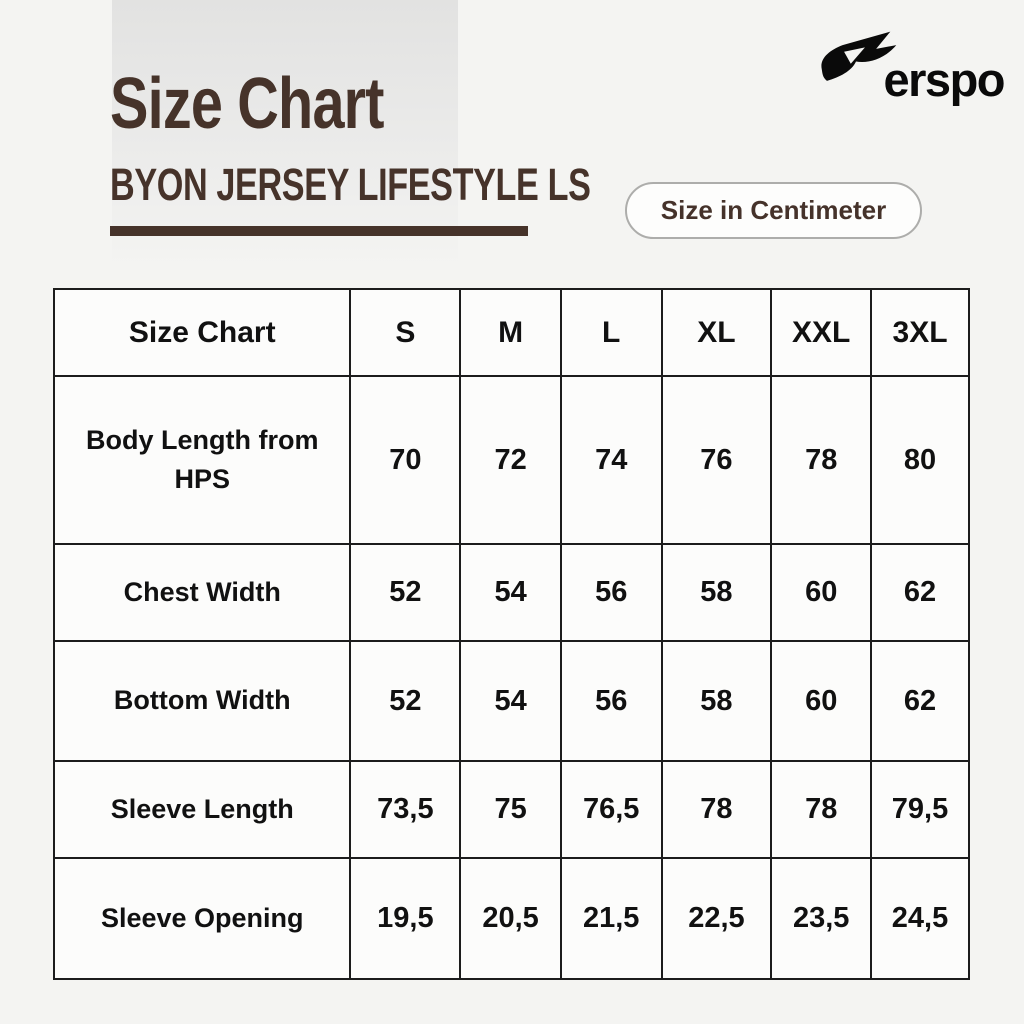 This screenshot has width=1024, height=1024. I want to click on measurement-value: 20,5, so click(510, 918).